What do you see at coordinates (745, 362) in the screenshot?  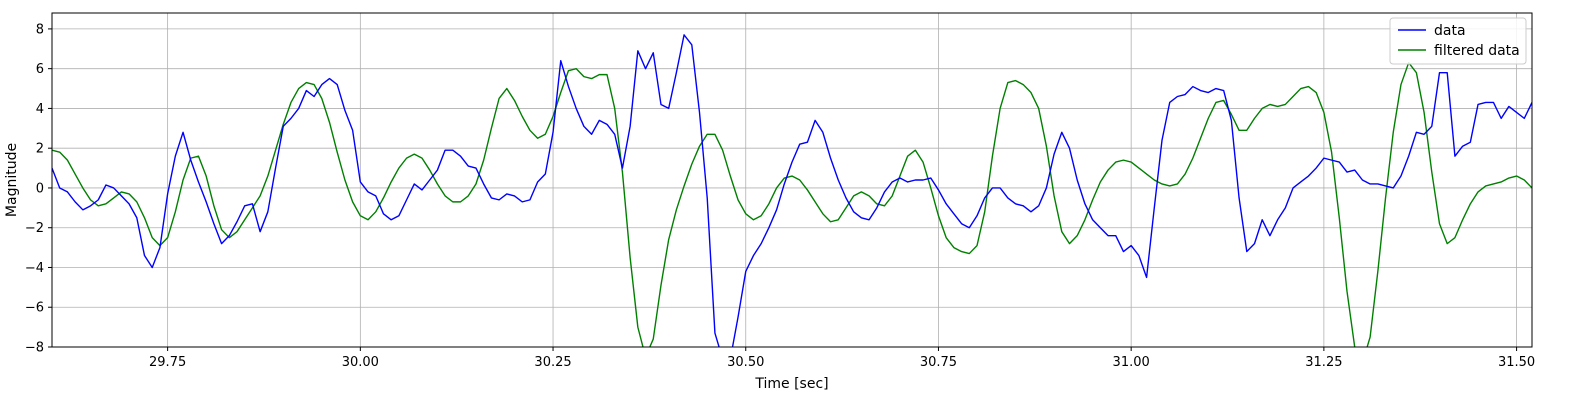 I see `x-tick-label: 30.50` at bounding box center [745, 362].